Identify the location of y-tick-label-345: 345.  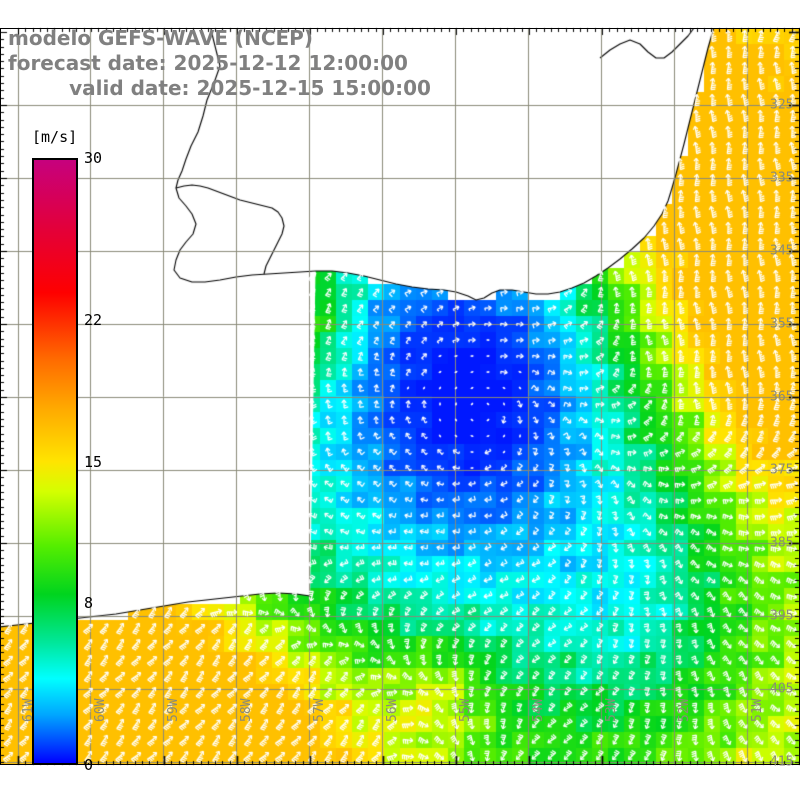
(782, 251).